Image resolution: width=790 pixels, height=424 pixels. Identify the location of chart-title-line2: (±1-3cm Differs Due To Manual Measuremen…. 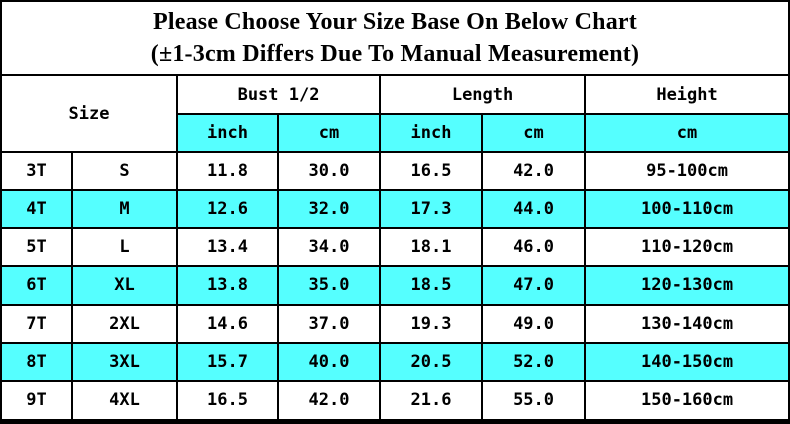
(395, 54).